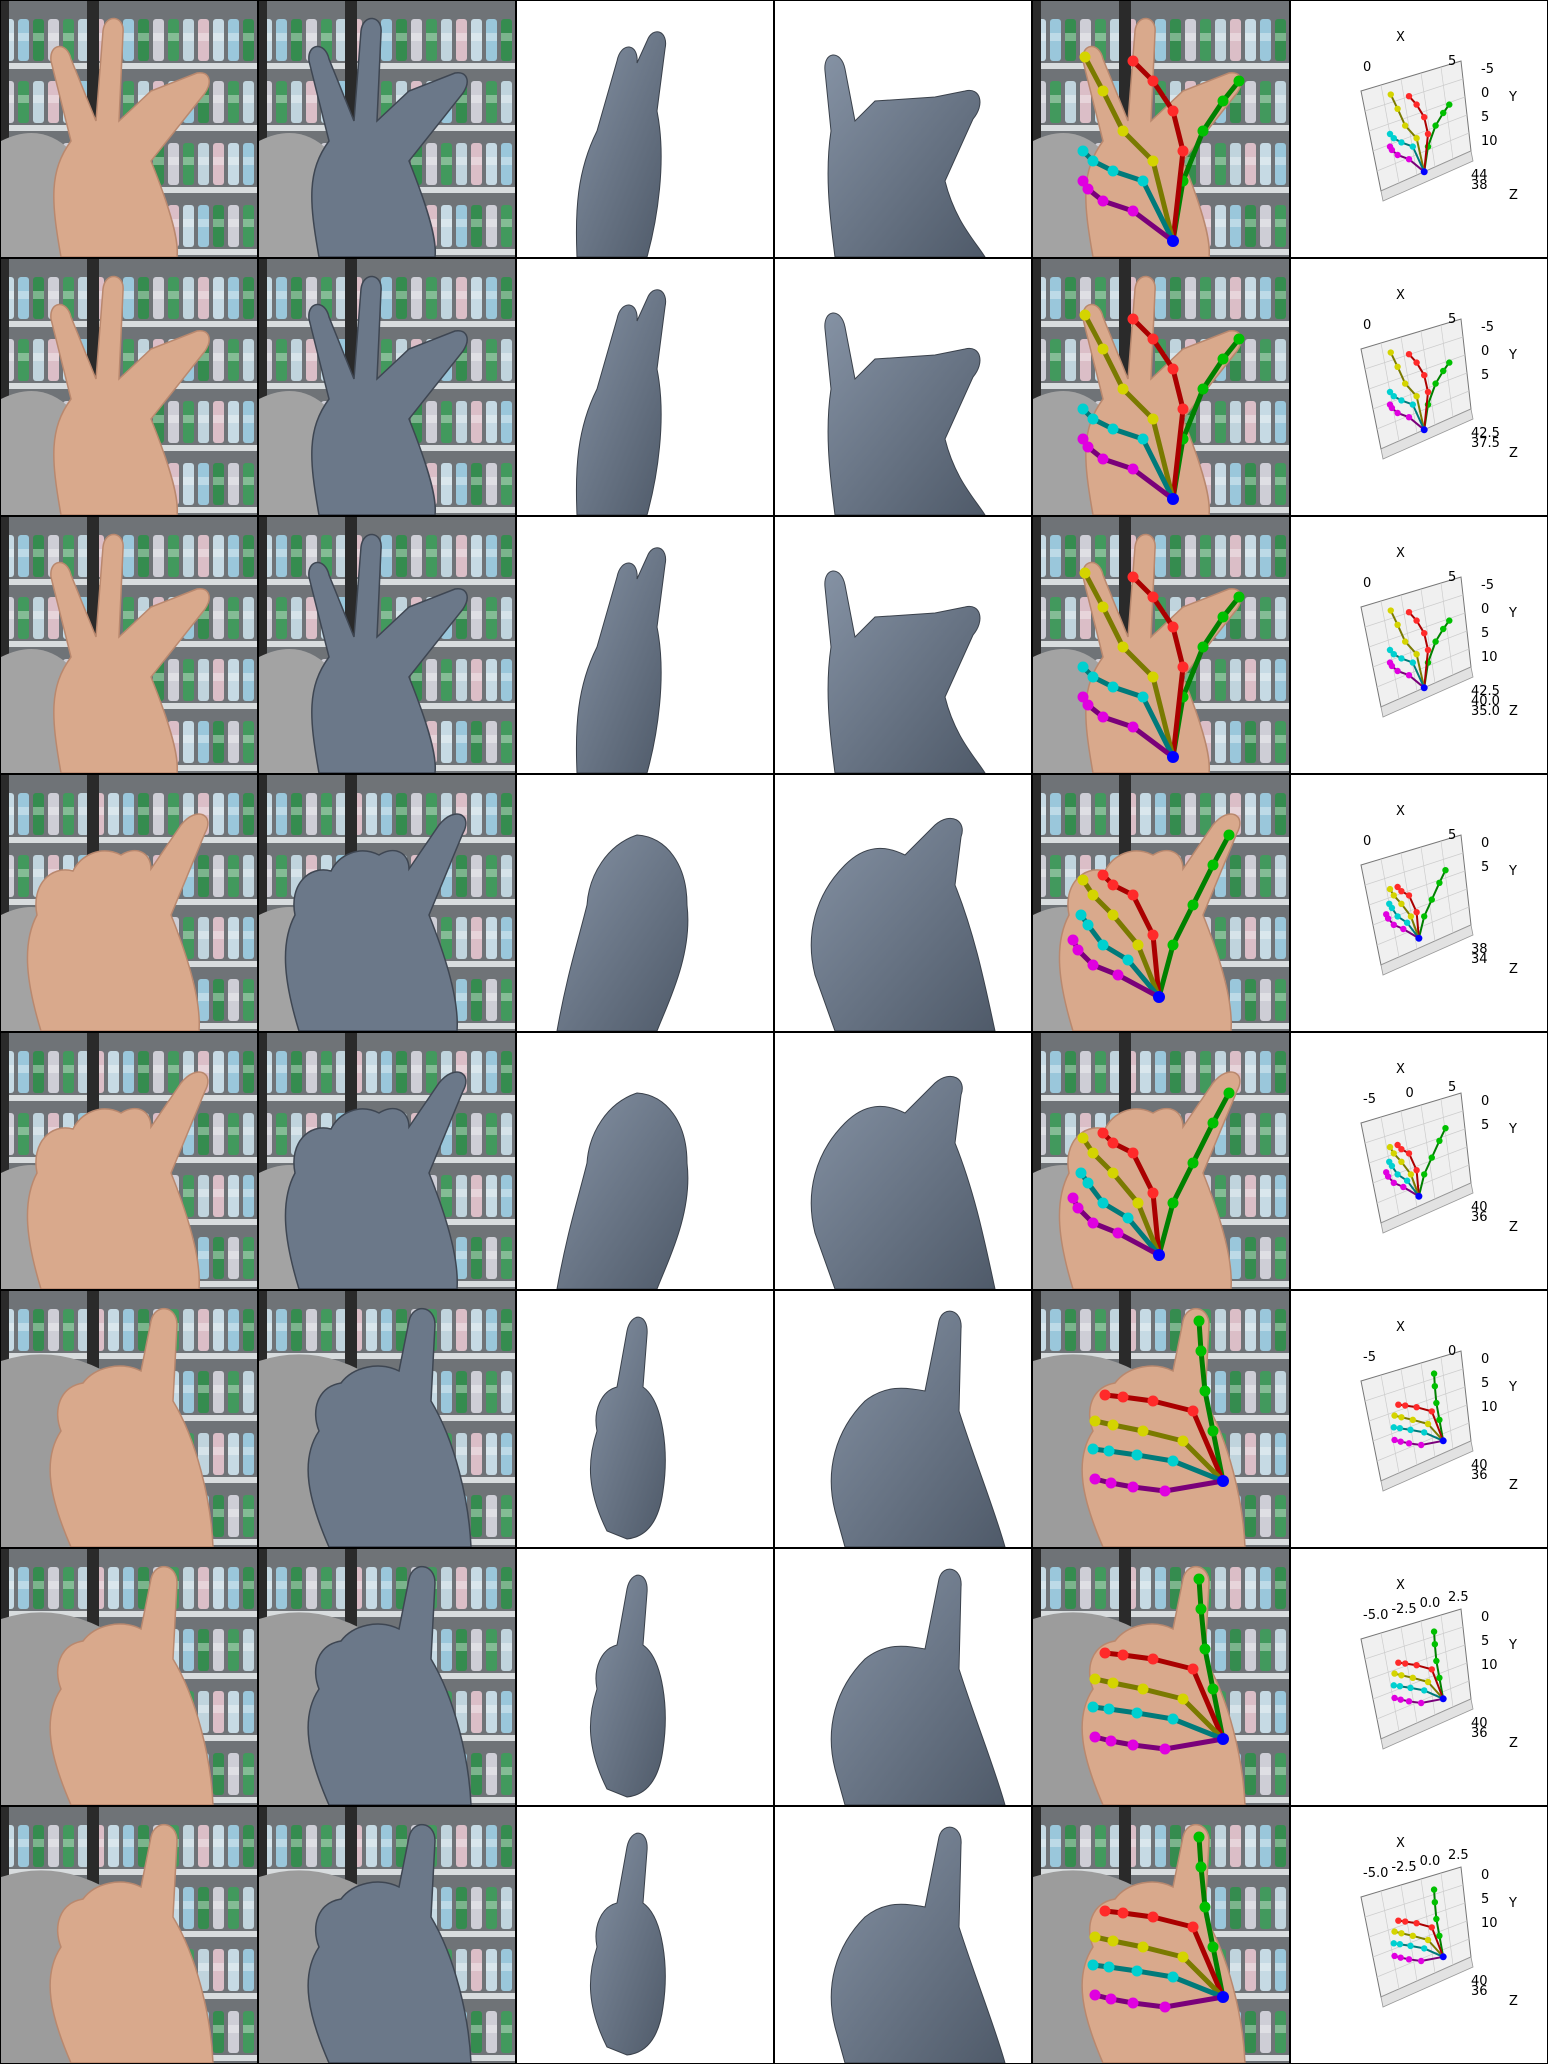 The width and height of the screenshot is (1548, 2064). What do you see at coordinates (1512, 1129) in the screenshot?
I see `axis-y-label: Y` at bounding box center [1512, 1129].